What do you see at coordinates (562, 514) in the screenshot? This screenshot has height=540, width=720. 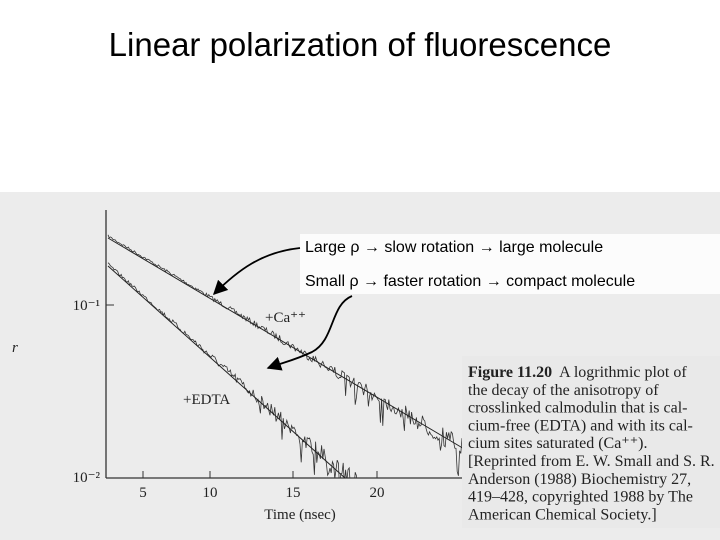 I see `caption-line: American Chemical Society.]` at bounding box center [562, 514].